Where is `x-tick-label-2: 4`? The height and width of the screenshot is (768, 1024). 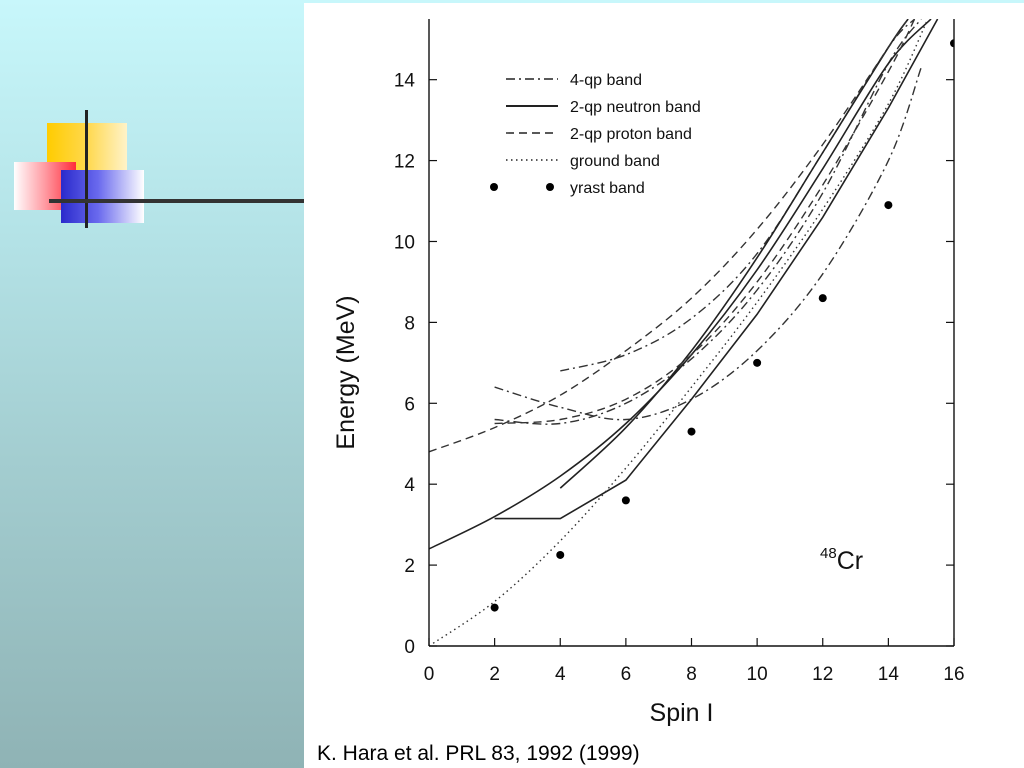 x-tick-label-2: 4 is located at coordinates (560, 674).